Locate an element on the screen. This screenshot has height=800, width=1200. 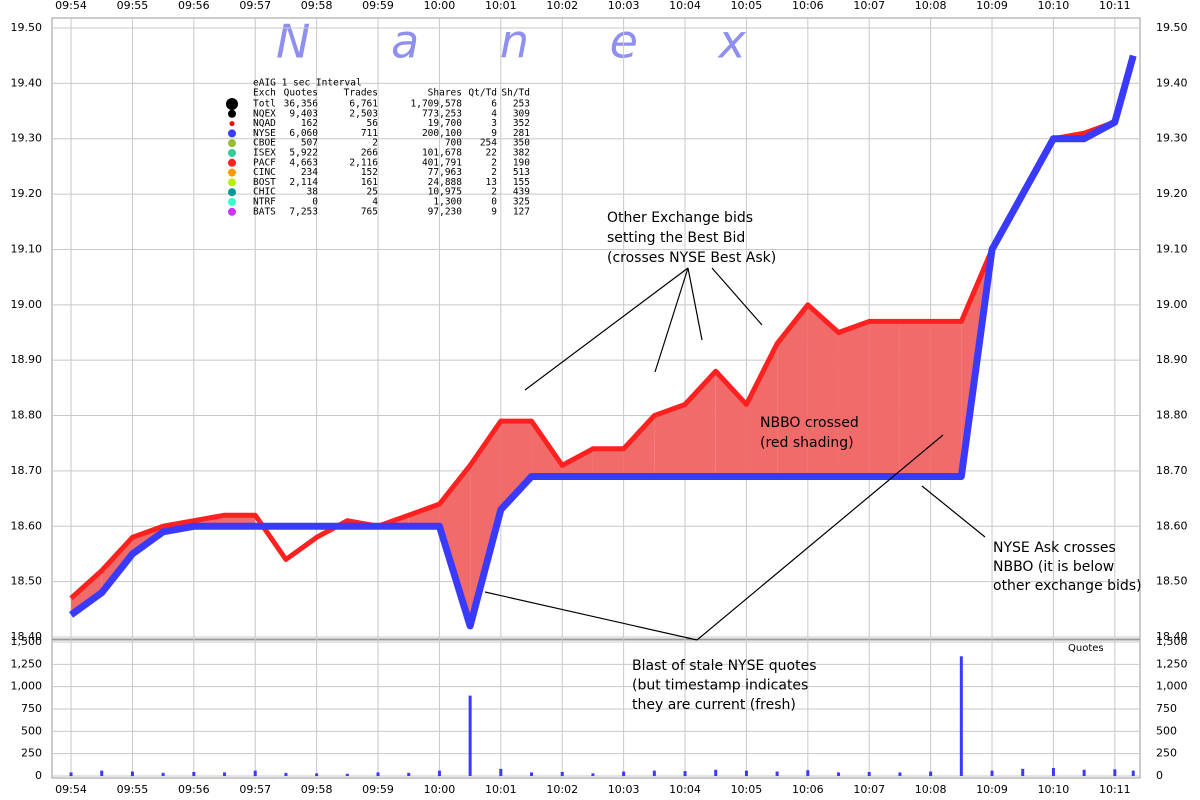
table-cell: 309 is located at coordinates (521, 113).